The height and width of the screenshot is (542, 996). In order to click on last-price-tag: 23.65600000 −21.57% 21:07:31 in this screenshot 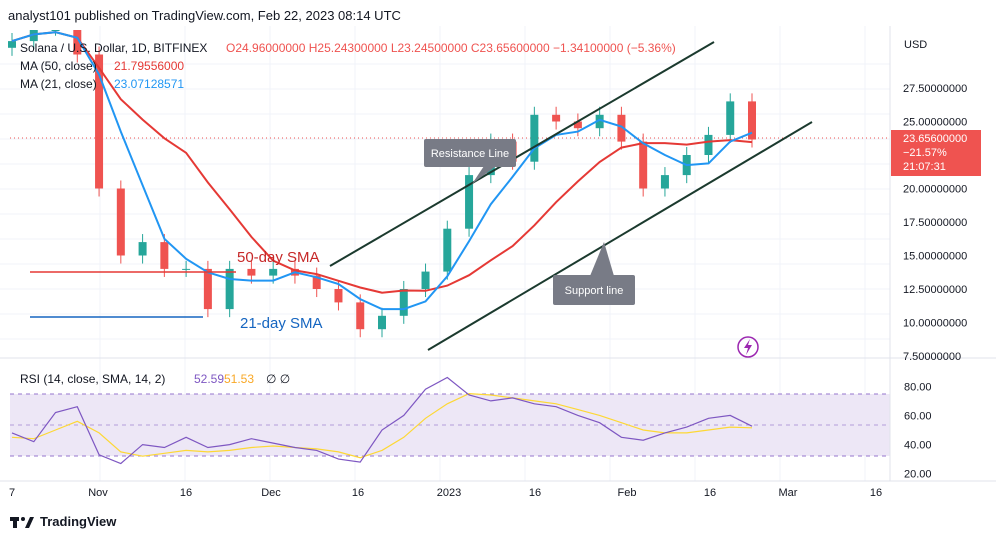, I will do `click(936, 153)`.